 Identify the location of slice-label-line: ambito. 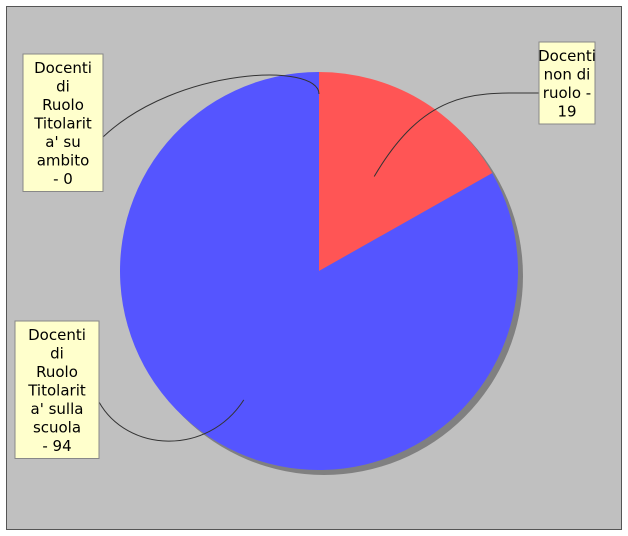
(63, 161).